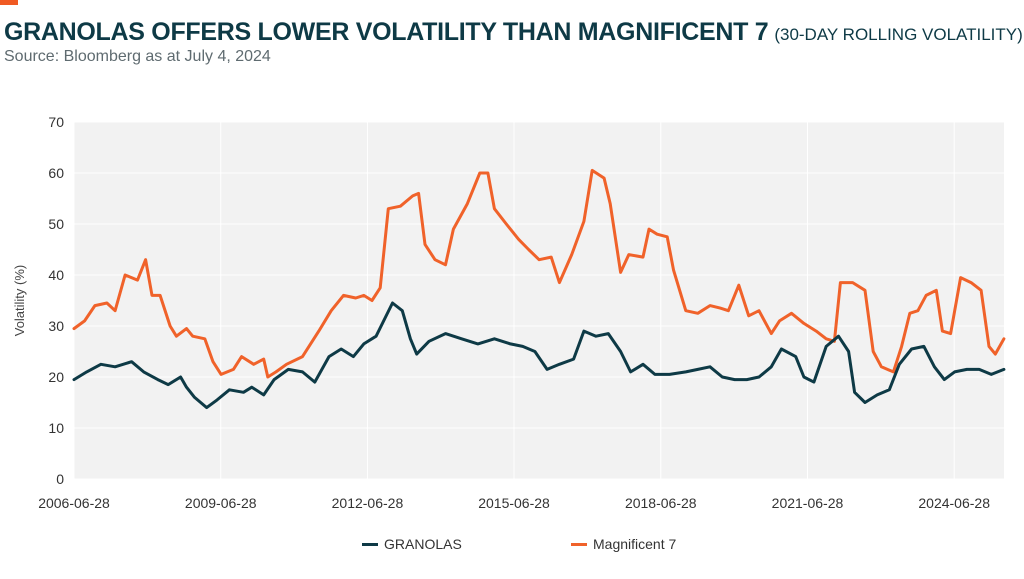  Describe the element at coordinates (74, 503) in the screenshot. I see `x-tick-label: 2006-06-28` at that location.